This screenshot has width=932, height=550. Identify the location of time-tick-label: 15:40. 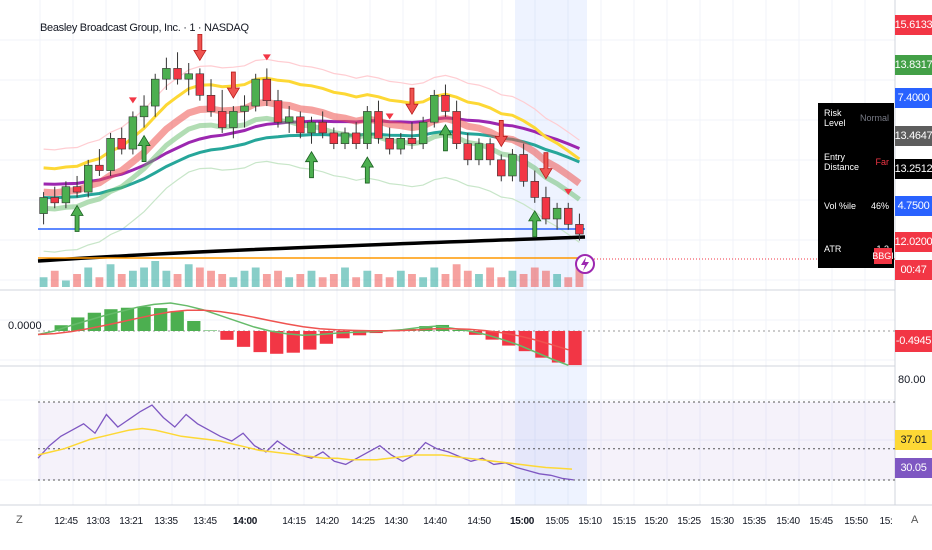
(788, 521).